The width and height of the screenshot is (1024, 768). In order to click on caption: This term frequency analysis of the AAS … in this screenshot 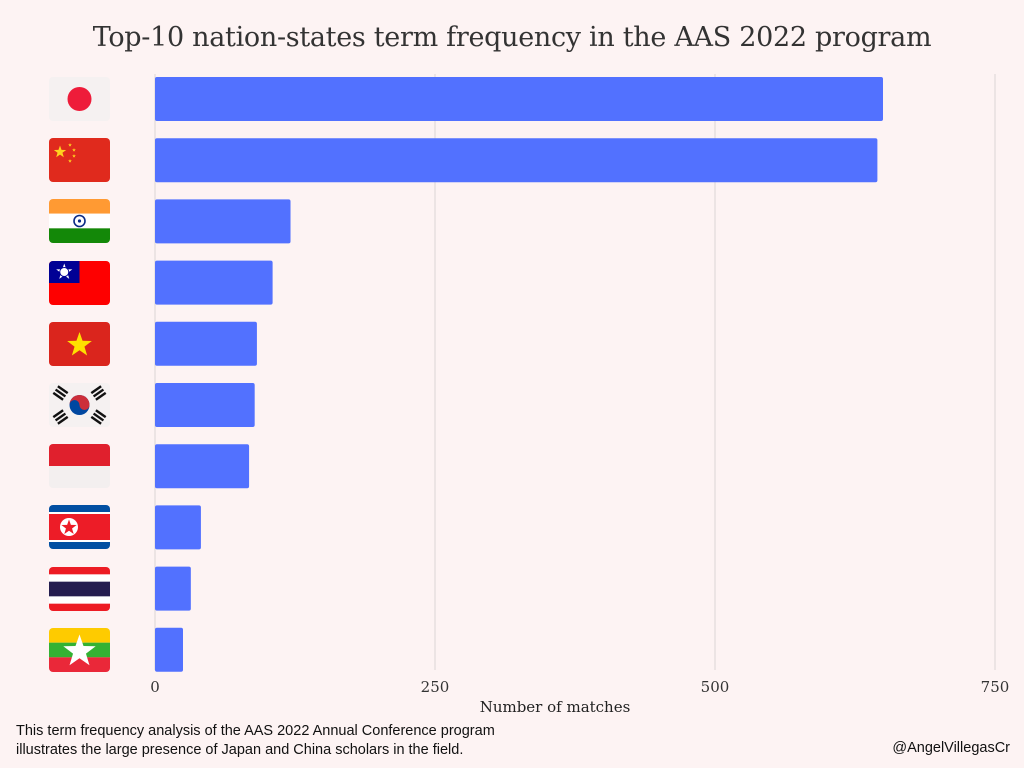, I will do `click(326, 741)`.